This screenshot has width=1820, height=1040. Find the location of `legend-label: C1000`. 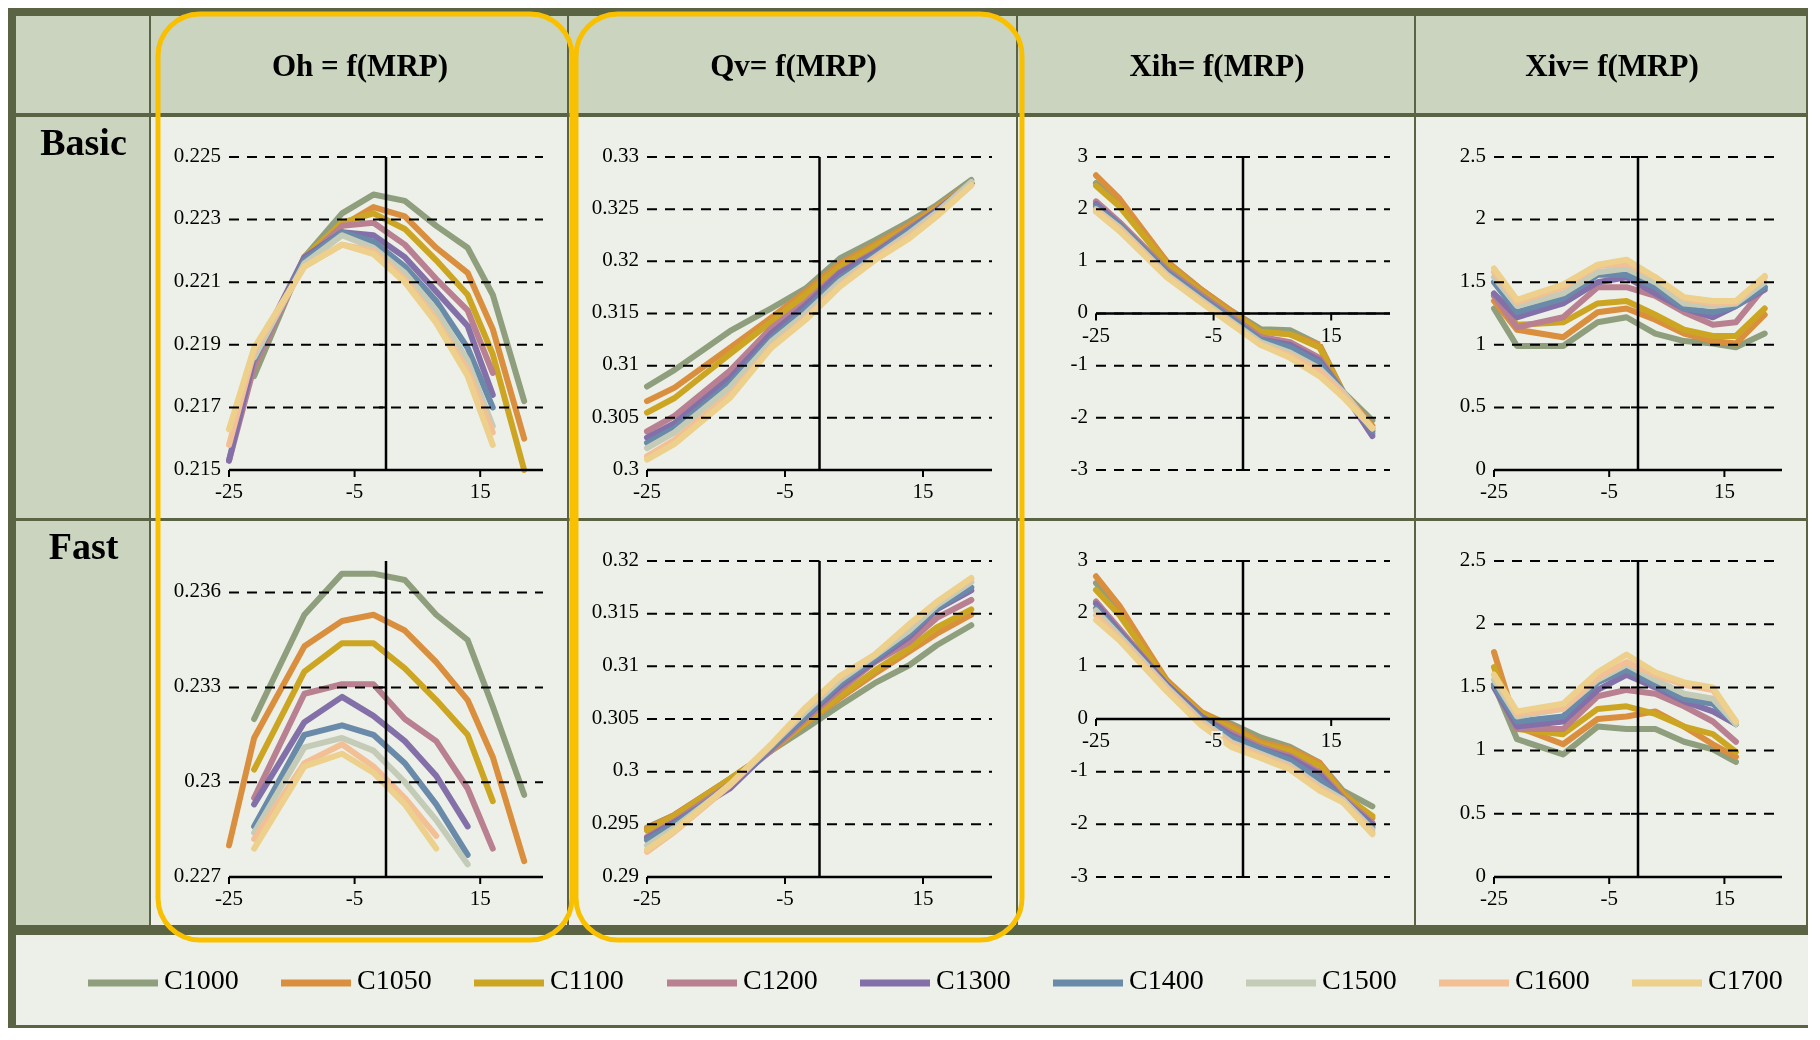

legend-label: C1000 is located at coordinates (201, 980).